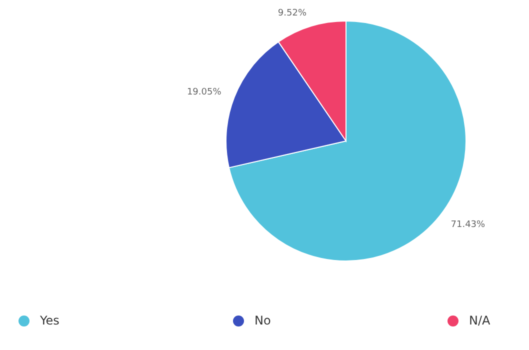 The height and width of the screenshot is (350, 529). Describe the element at coordinates (262, 320) in the screenshot. I see `legend-label: No` at that location.